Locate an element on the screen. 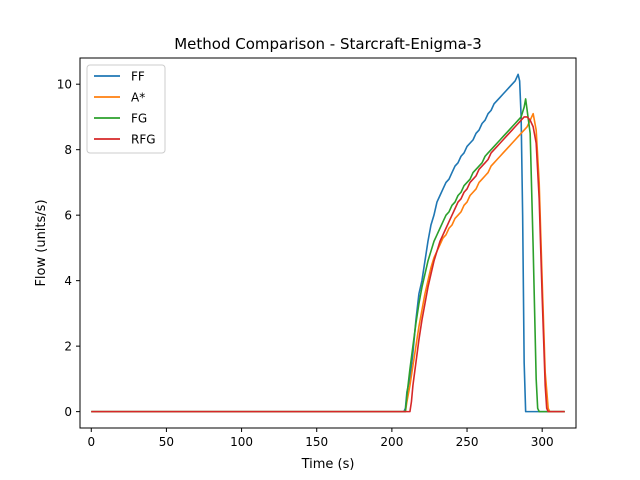 The height and width of the screenshot is (480, 640). legend-frame is located at coordinates (126, 109).